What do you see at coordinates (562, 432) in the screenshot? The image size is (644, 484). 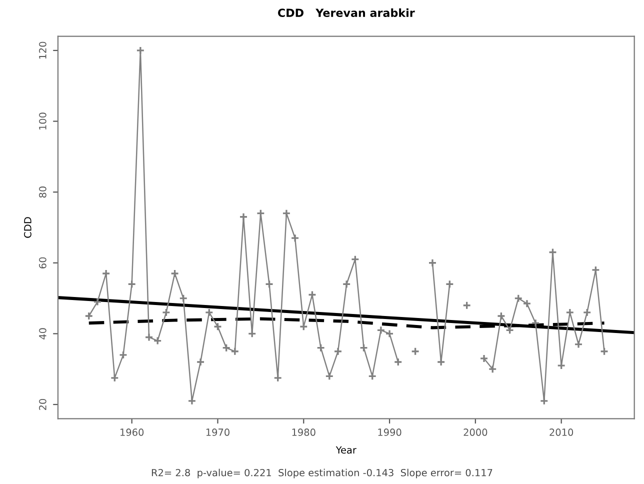 I see `x-tick-label: 2010` at bounding box center [562, 432].